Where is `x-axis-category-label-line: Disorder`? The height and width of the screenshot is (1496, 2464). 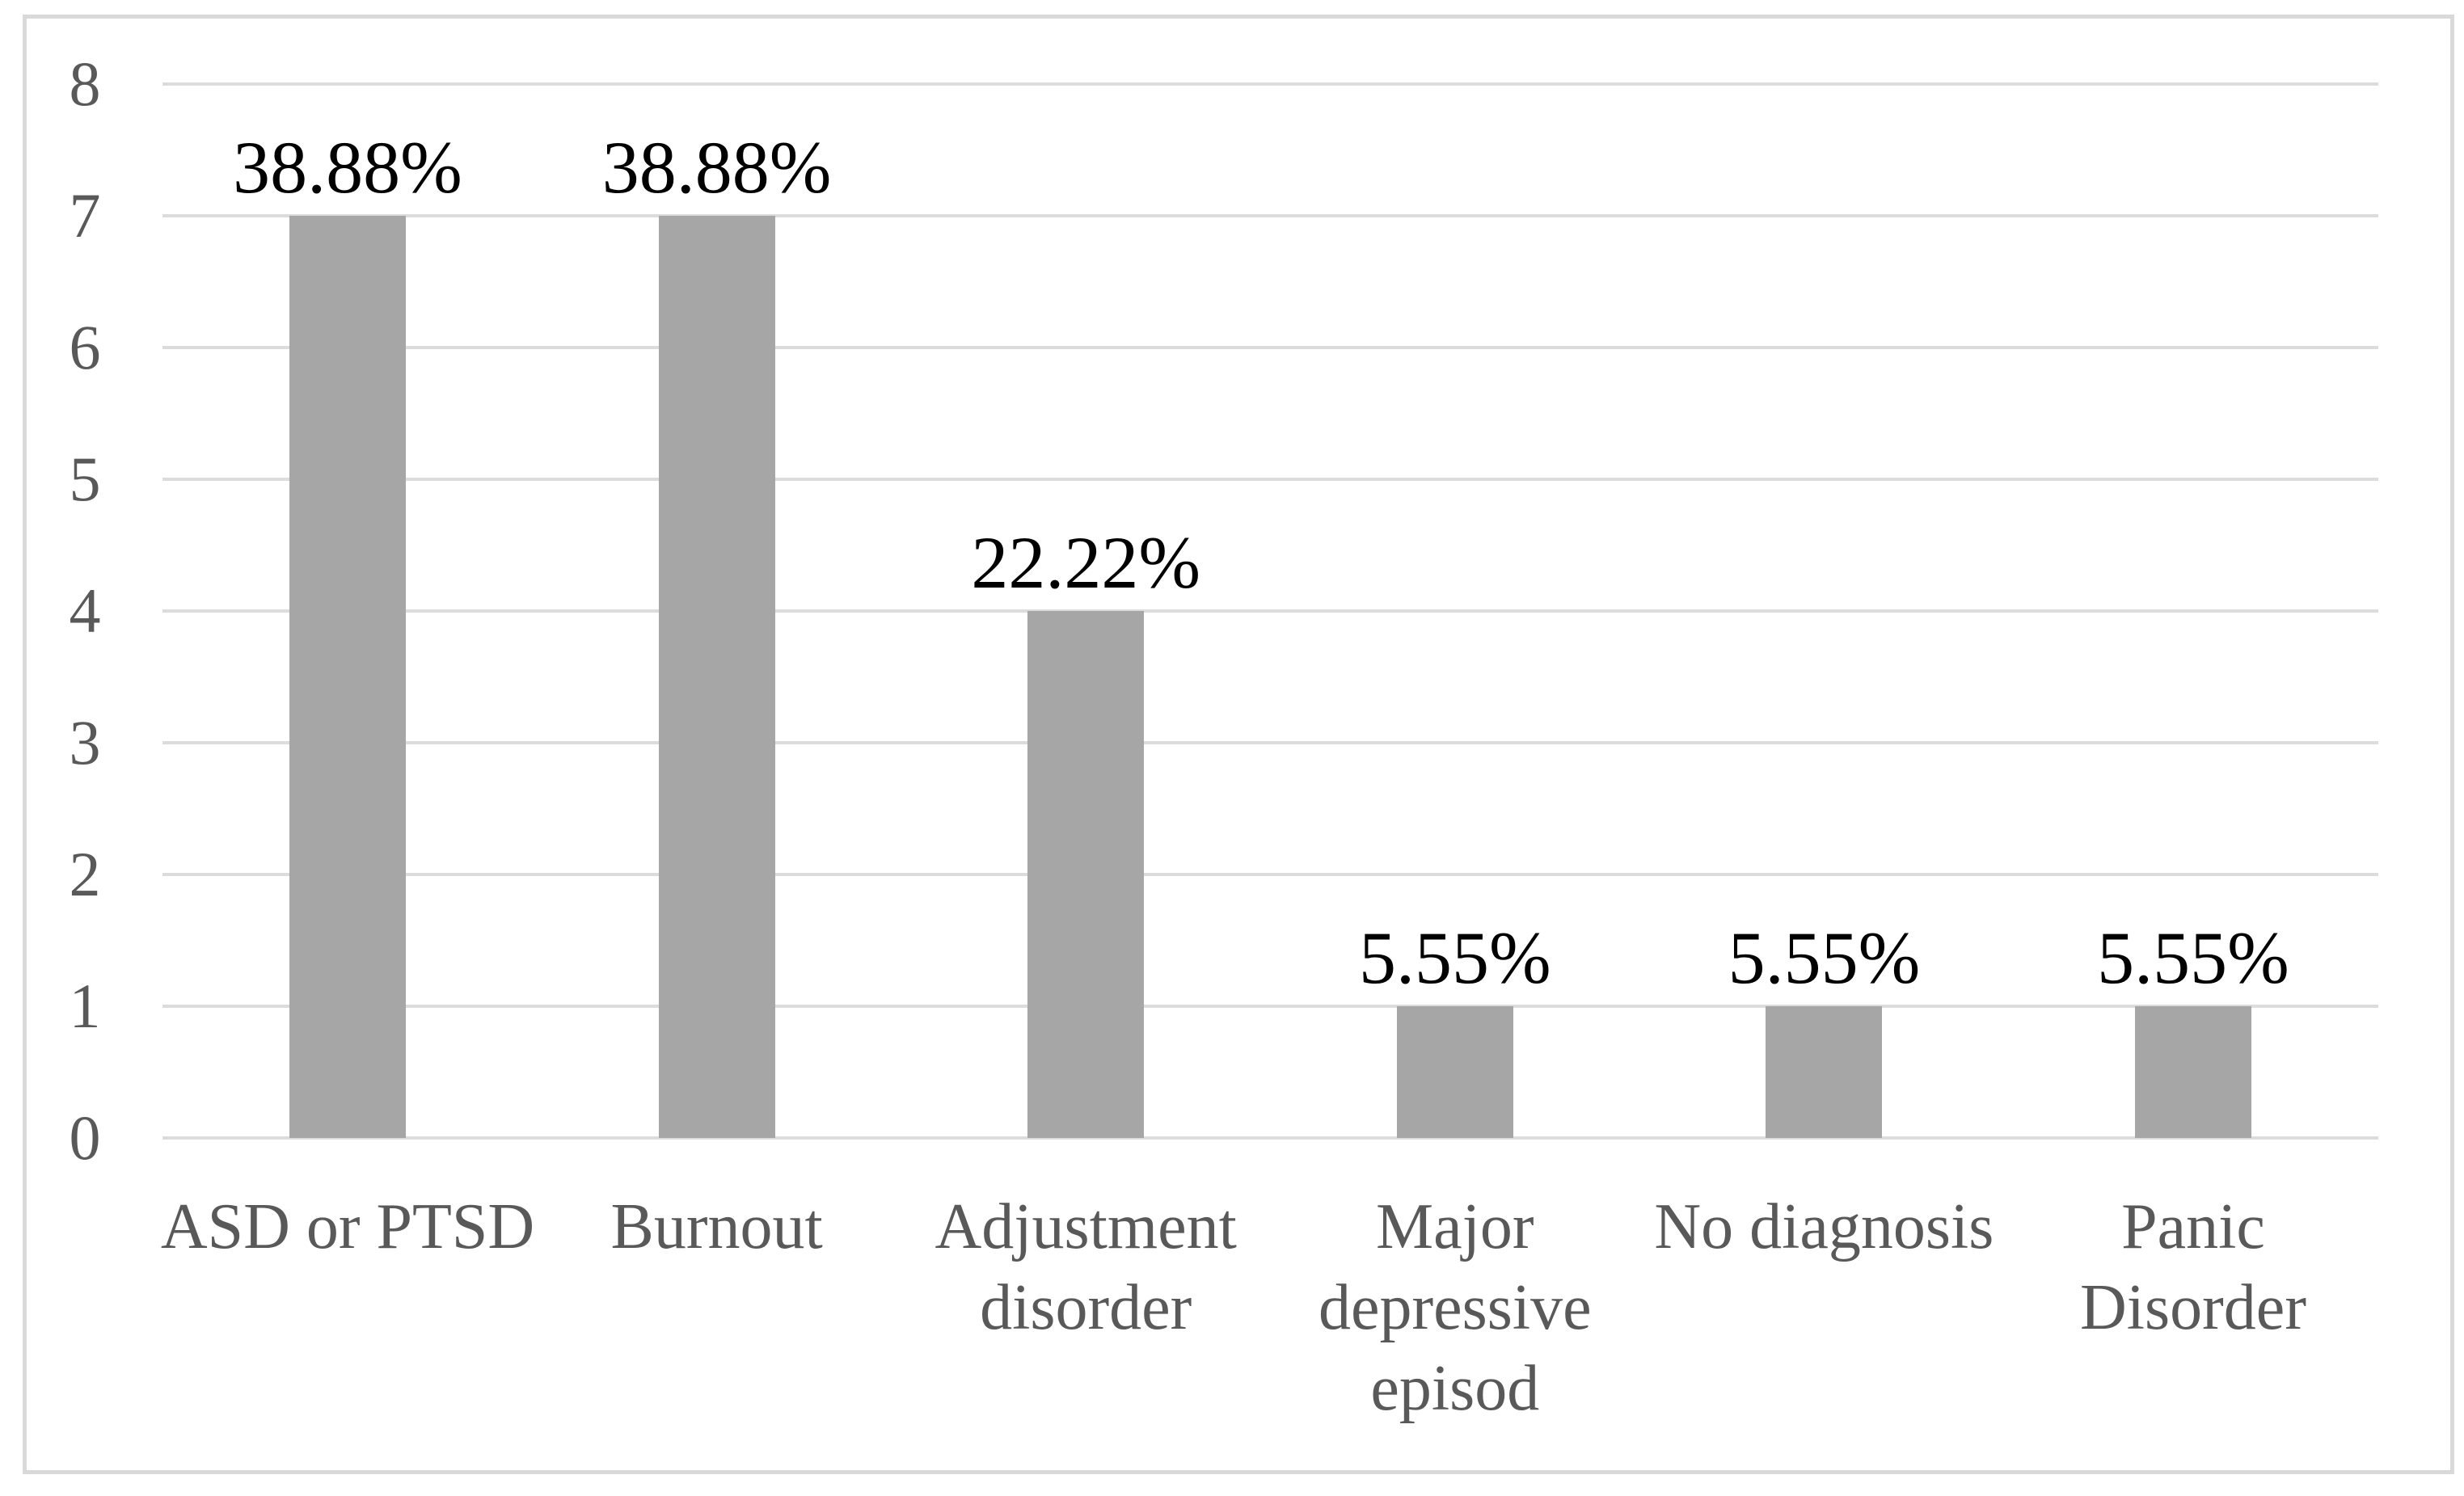
x-axis-category-label-line: Disorder is located at coordinates (2193, 1307).